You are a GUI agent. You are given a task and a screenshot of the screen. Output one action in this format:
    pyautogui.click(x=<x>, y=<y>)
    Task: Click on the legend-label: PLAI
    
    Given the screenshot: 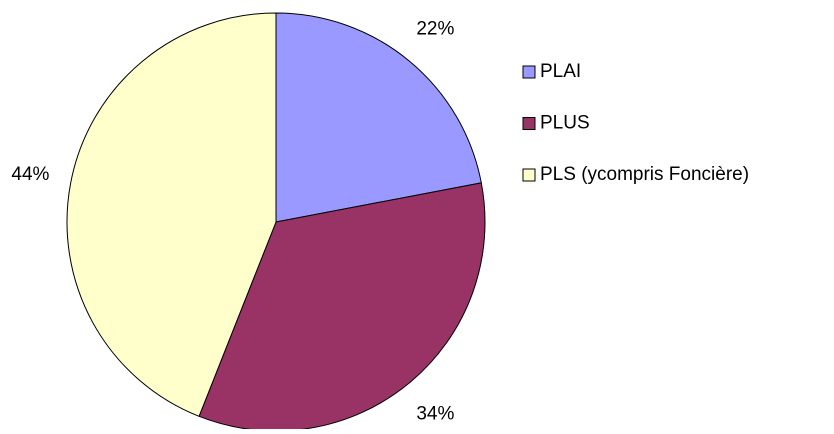 What is the action you would take?
    pyautogui.click(x=560, y=71)
    